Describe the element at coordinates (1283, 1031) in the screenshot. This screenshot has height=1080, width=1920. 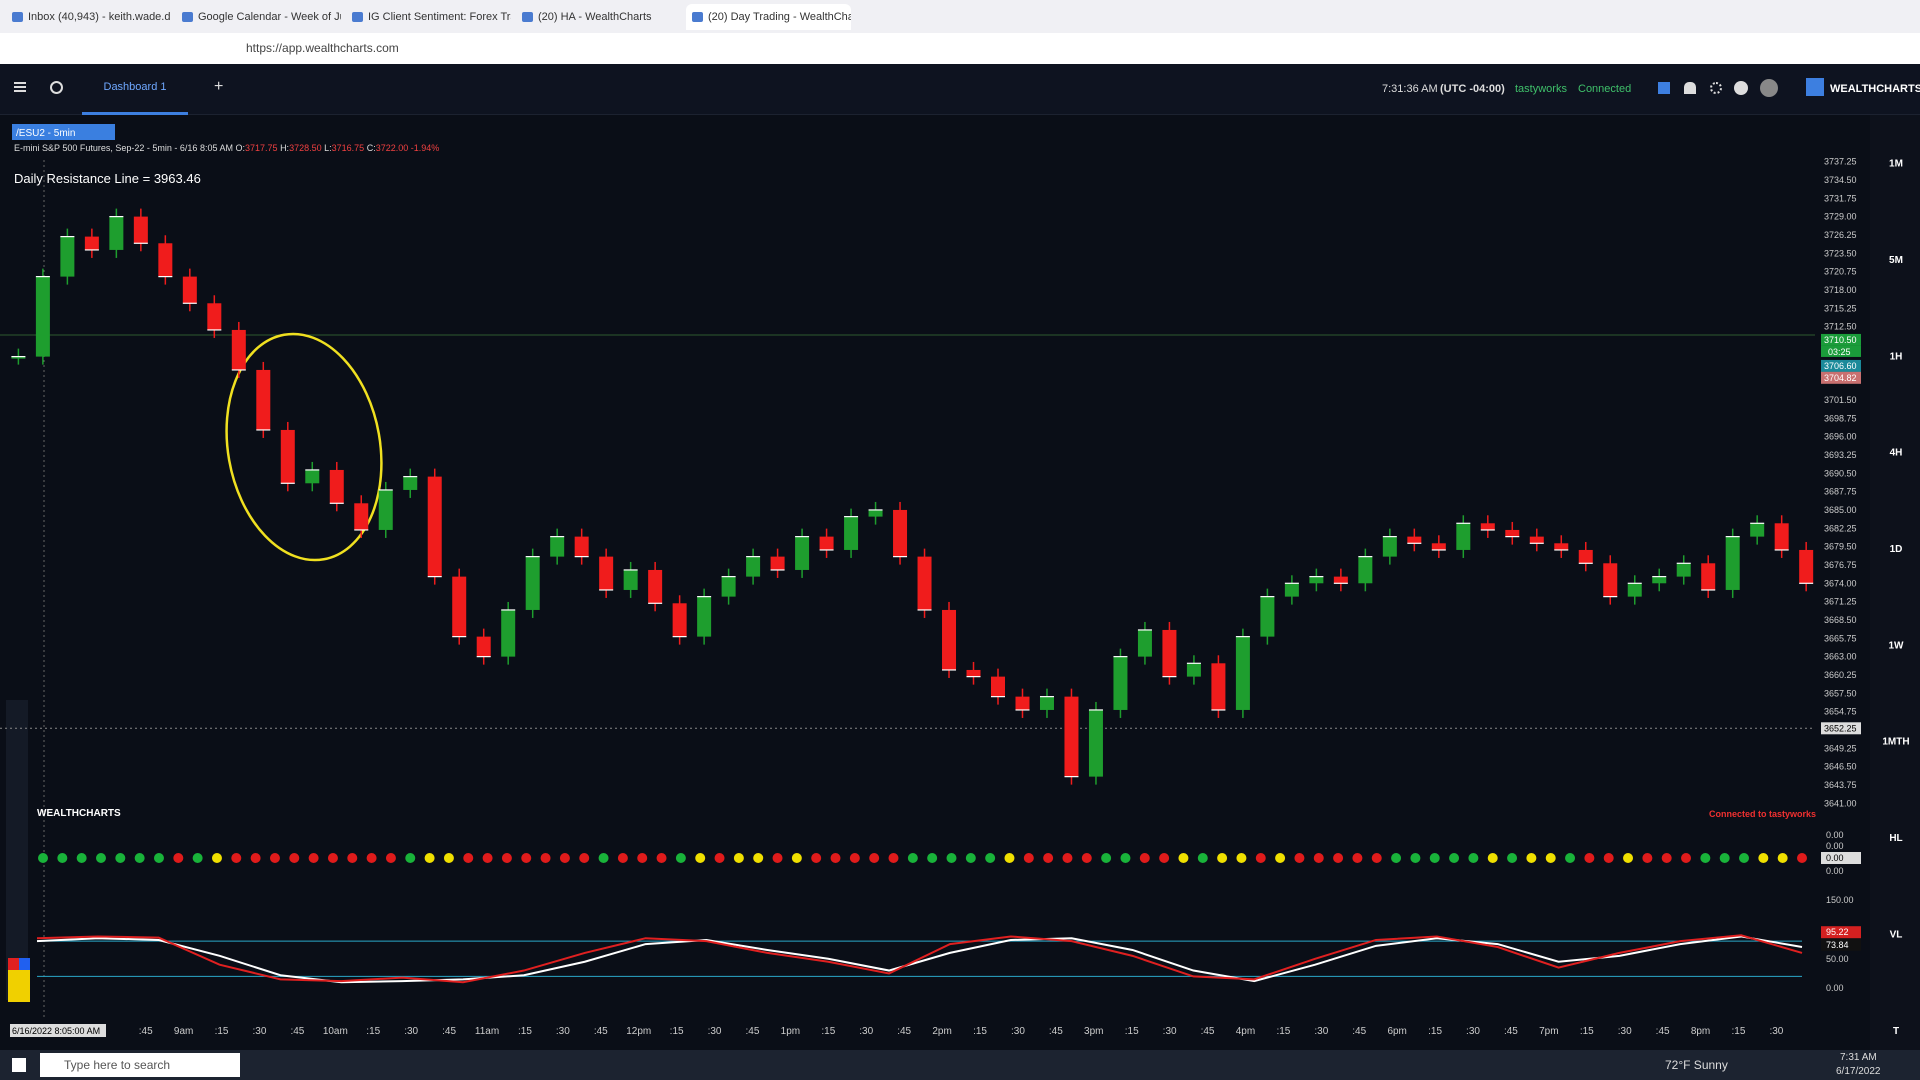
I see `time-label: :15` at that location.